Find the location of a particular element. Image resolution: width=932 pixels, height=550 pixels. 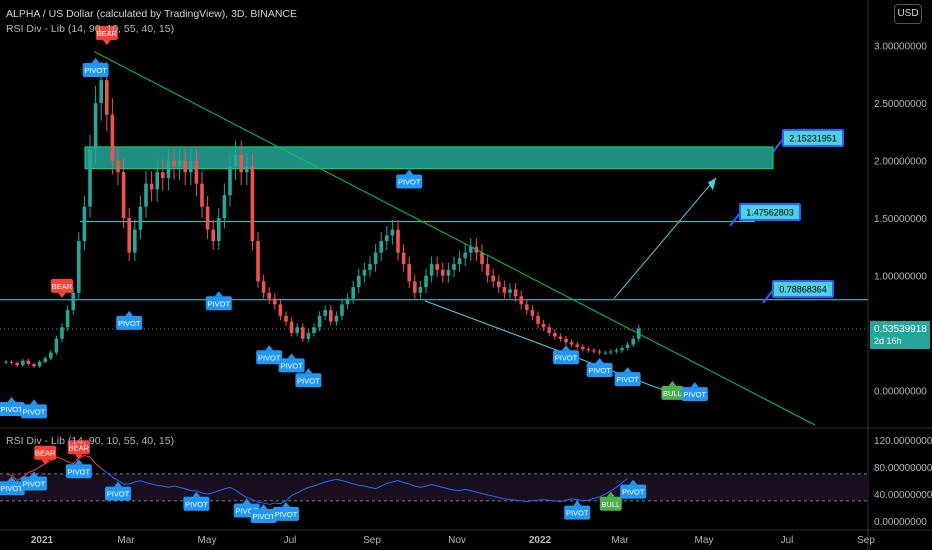

time-tick-label: Sep is located at coordinates (372, 540).